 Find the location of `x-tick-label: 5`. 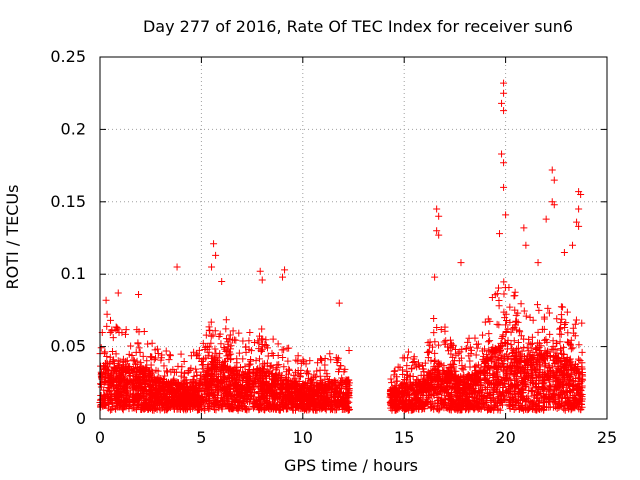

x-tick-label: 5 is located at coordinates (201, 437).